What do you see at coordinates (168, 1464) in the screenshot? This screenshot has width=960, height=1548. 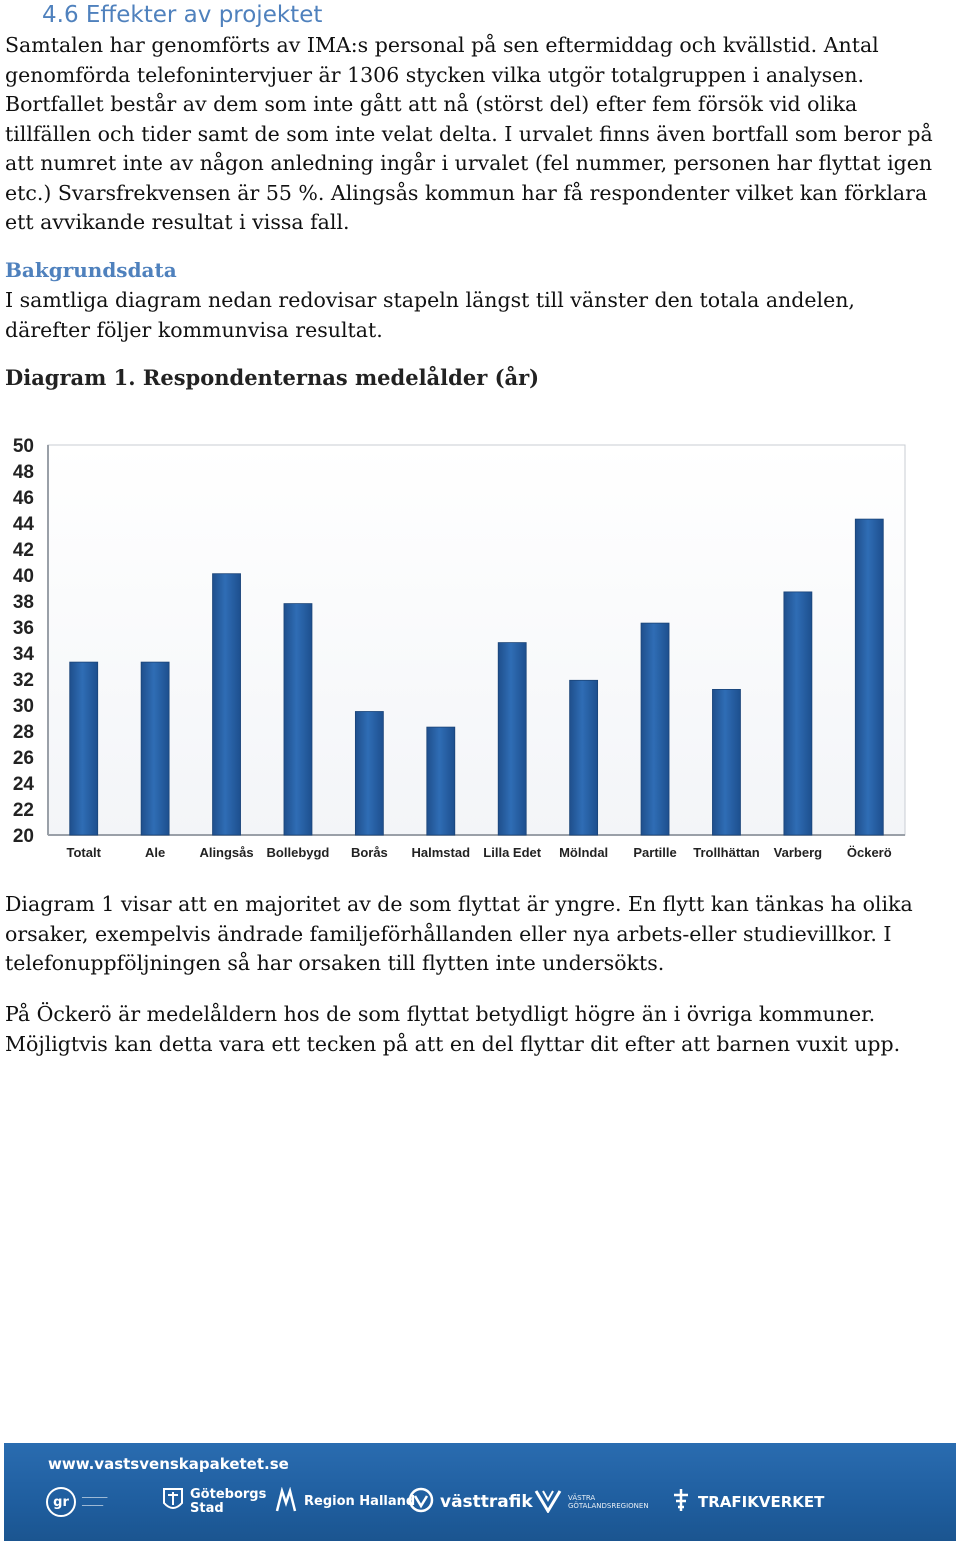 I see `footer-url-link: www.vastsvenskapaketet.se` at bounding box center [168, 1464].